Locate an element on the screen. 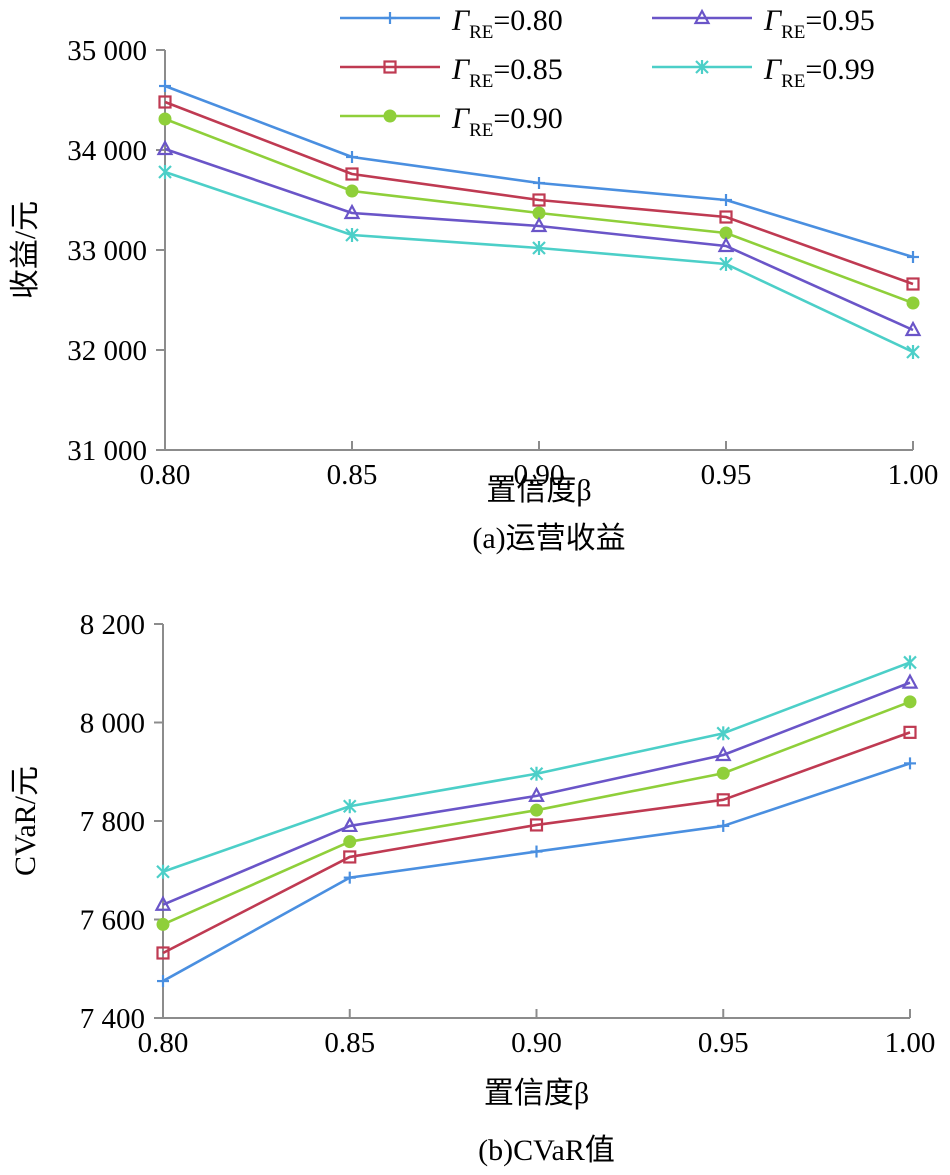 This screenshot has height=1175, width=950. legend-marker-triangle is located at coordinates (702, 16).